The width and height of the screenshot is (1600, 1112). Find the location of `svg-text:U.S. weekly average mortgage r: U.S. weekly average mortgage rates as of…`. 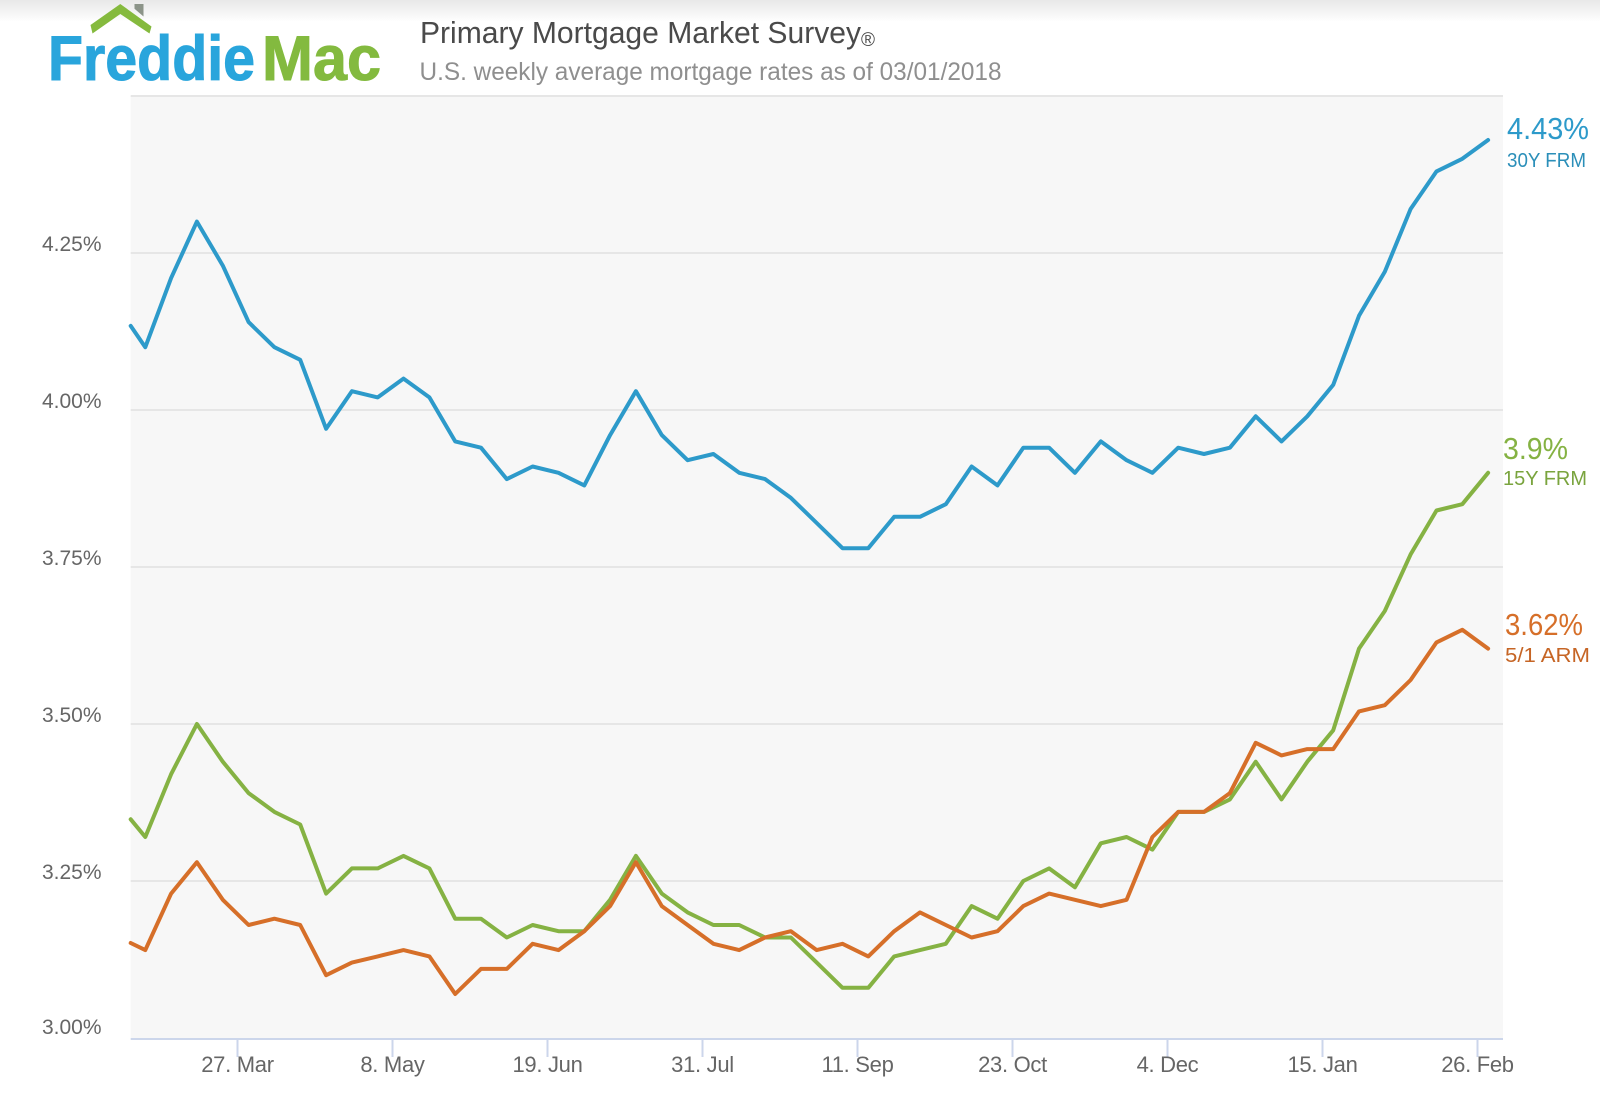

svg-text:U.S. weekly average mortgage r: U.S. weekly average mortgage rates as of… is located at coordinates (711, 72).